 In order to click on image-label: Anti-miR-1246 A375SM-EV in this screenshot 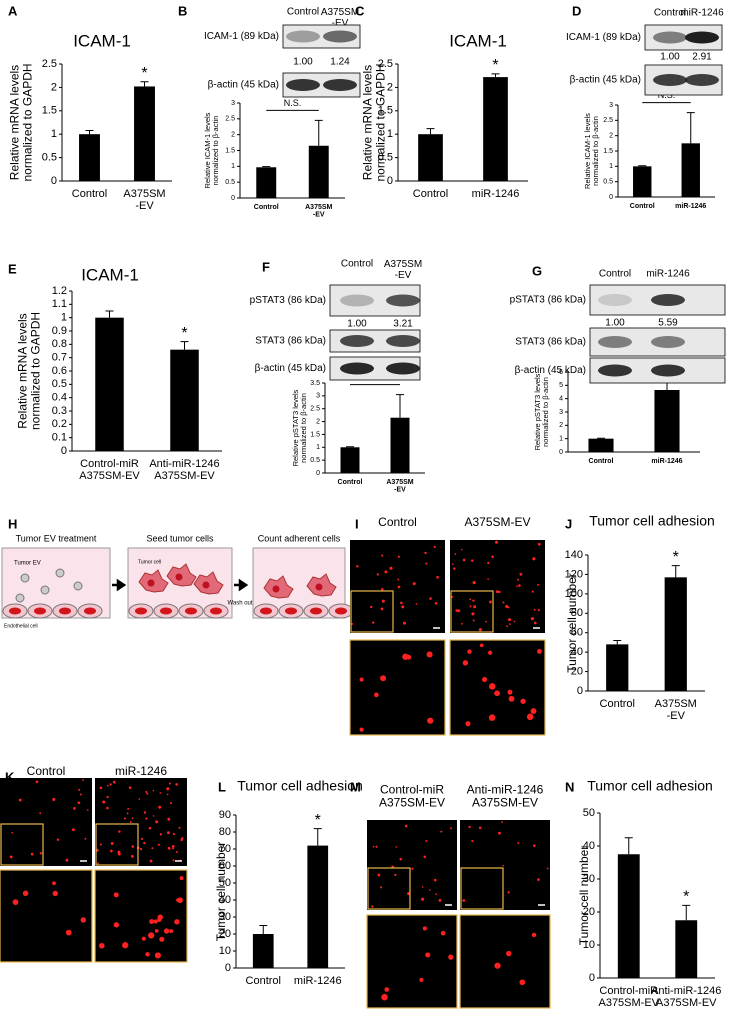, I will do `click(505, 796)`.